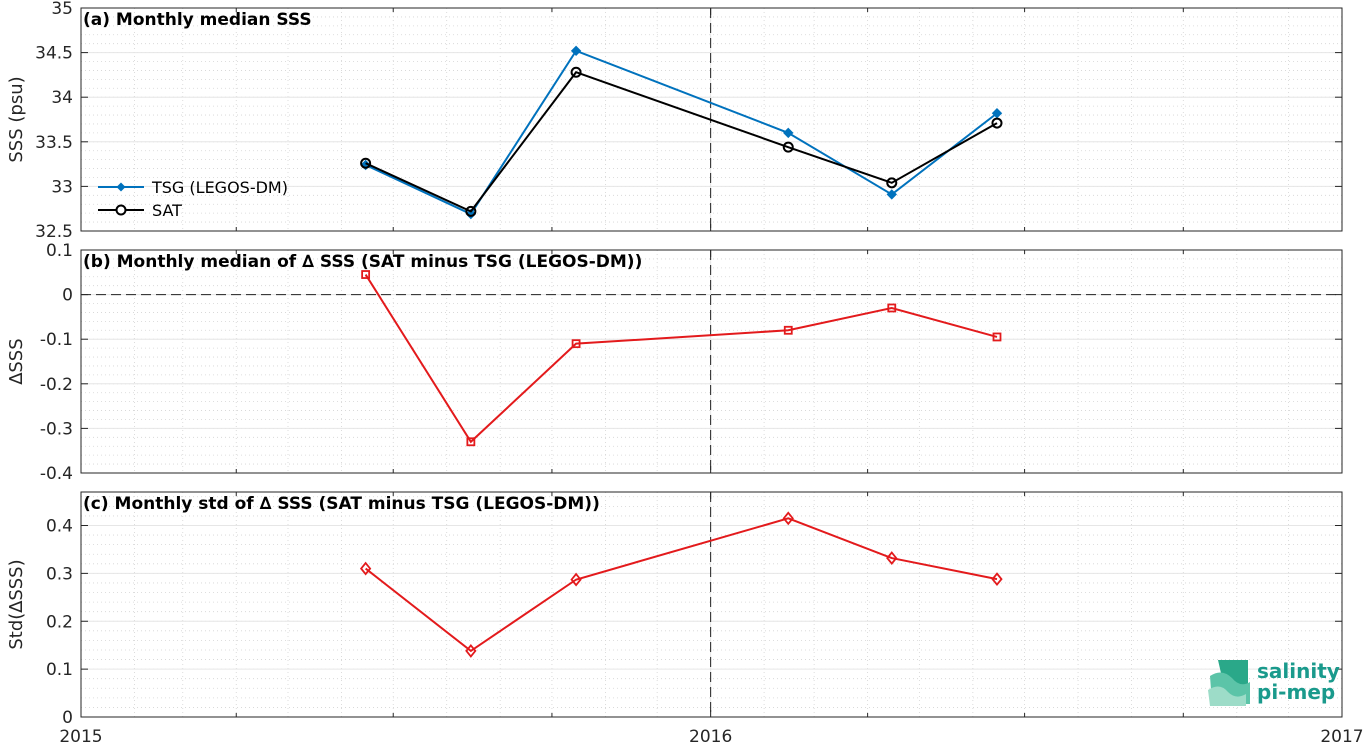 This screenshot has width=1367, height=745. I want to click on y-tick-label: 32.5, so click(54, 232).